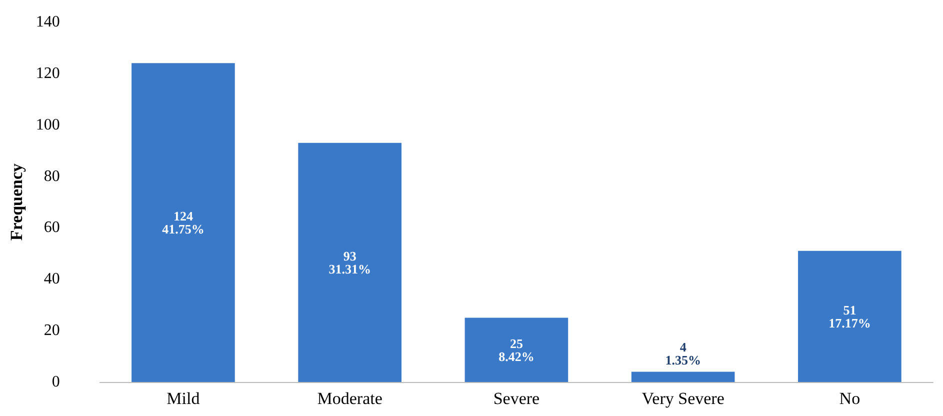 Image resolution: width=943 pixels, height=416 pixels. I want to click on data-label: 93 31.31%, so click(349, 262).